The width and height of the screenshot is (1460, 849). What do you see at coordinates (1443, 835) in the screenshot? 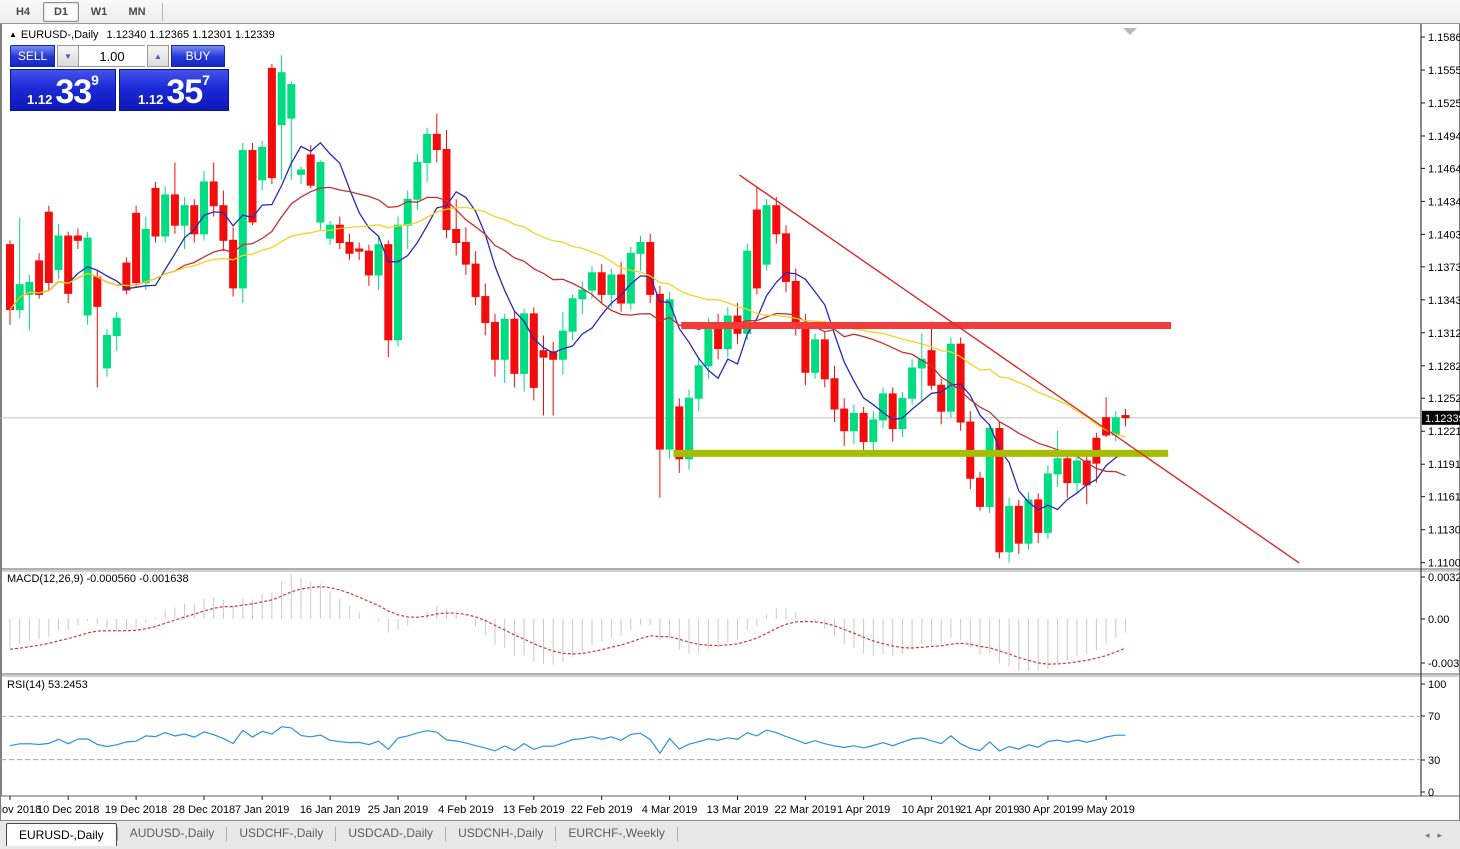
I see `tab-scroll-right-icon: ▸` at bounding box center [1443, 835].